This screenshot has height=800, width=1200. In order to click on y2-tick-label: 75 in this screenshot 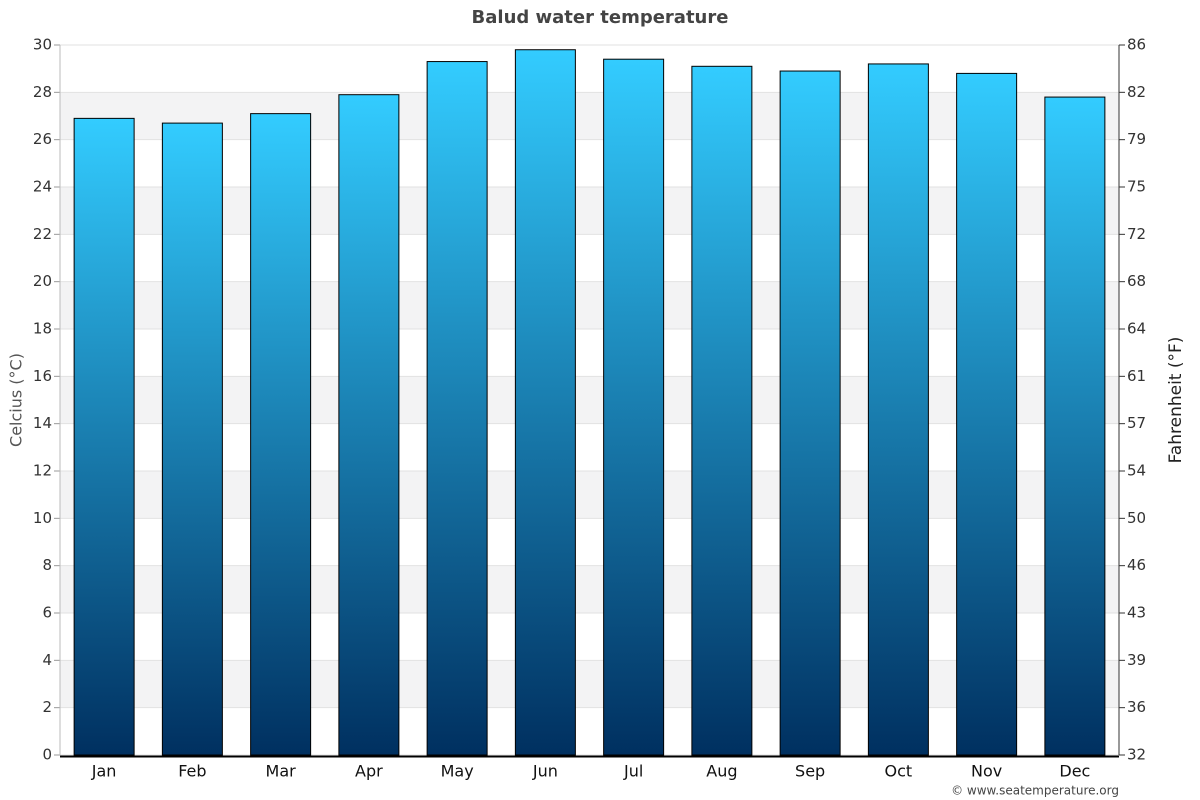, I will do `click(1136, 187)`.